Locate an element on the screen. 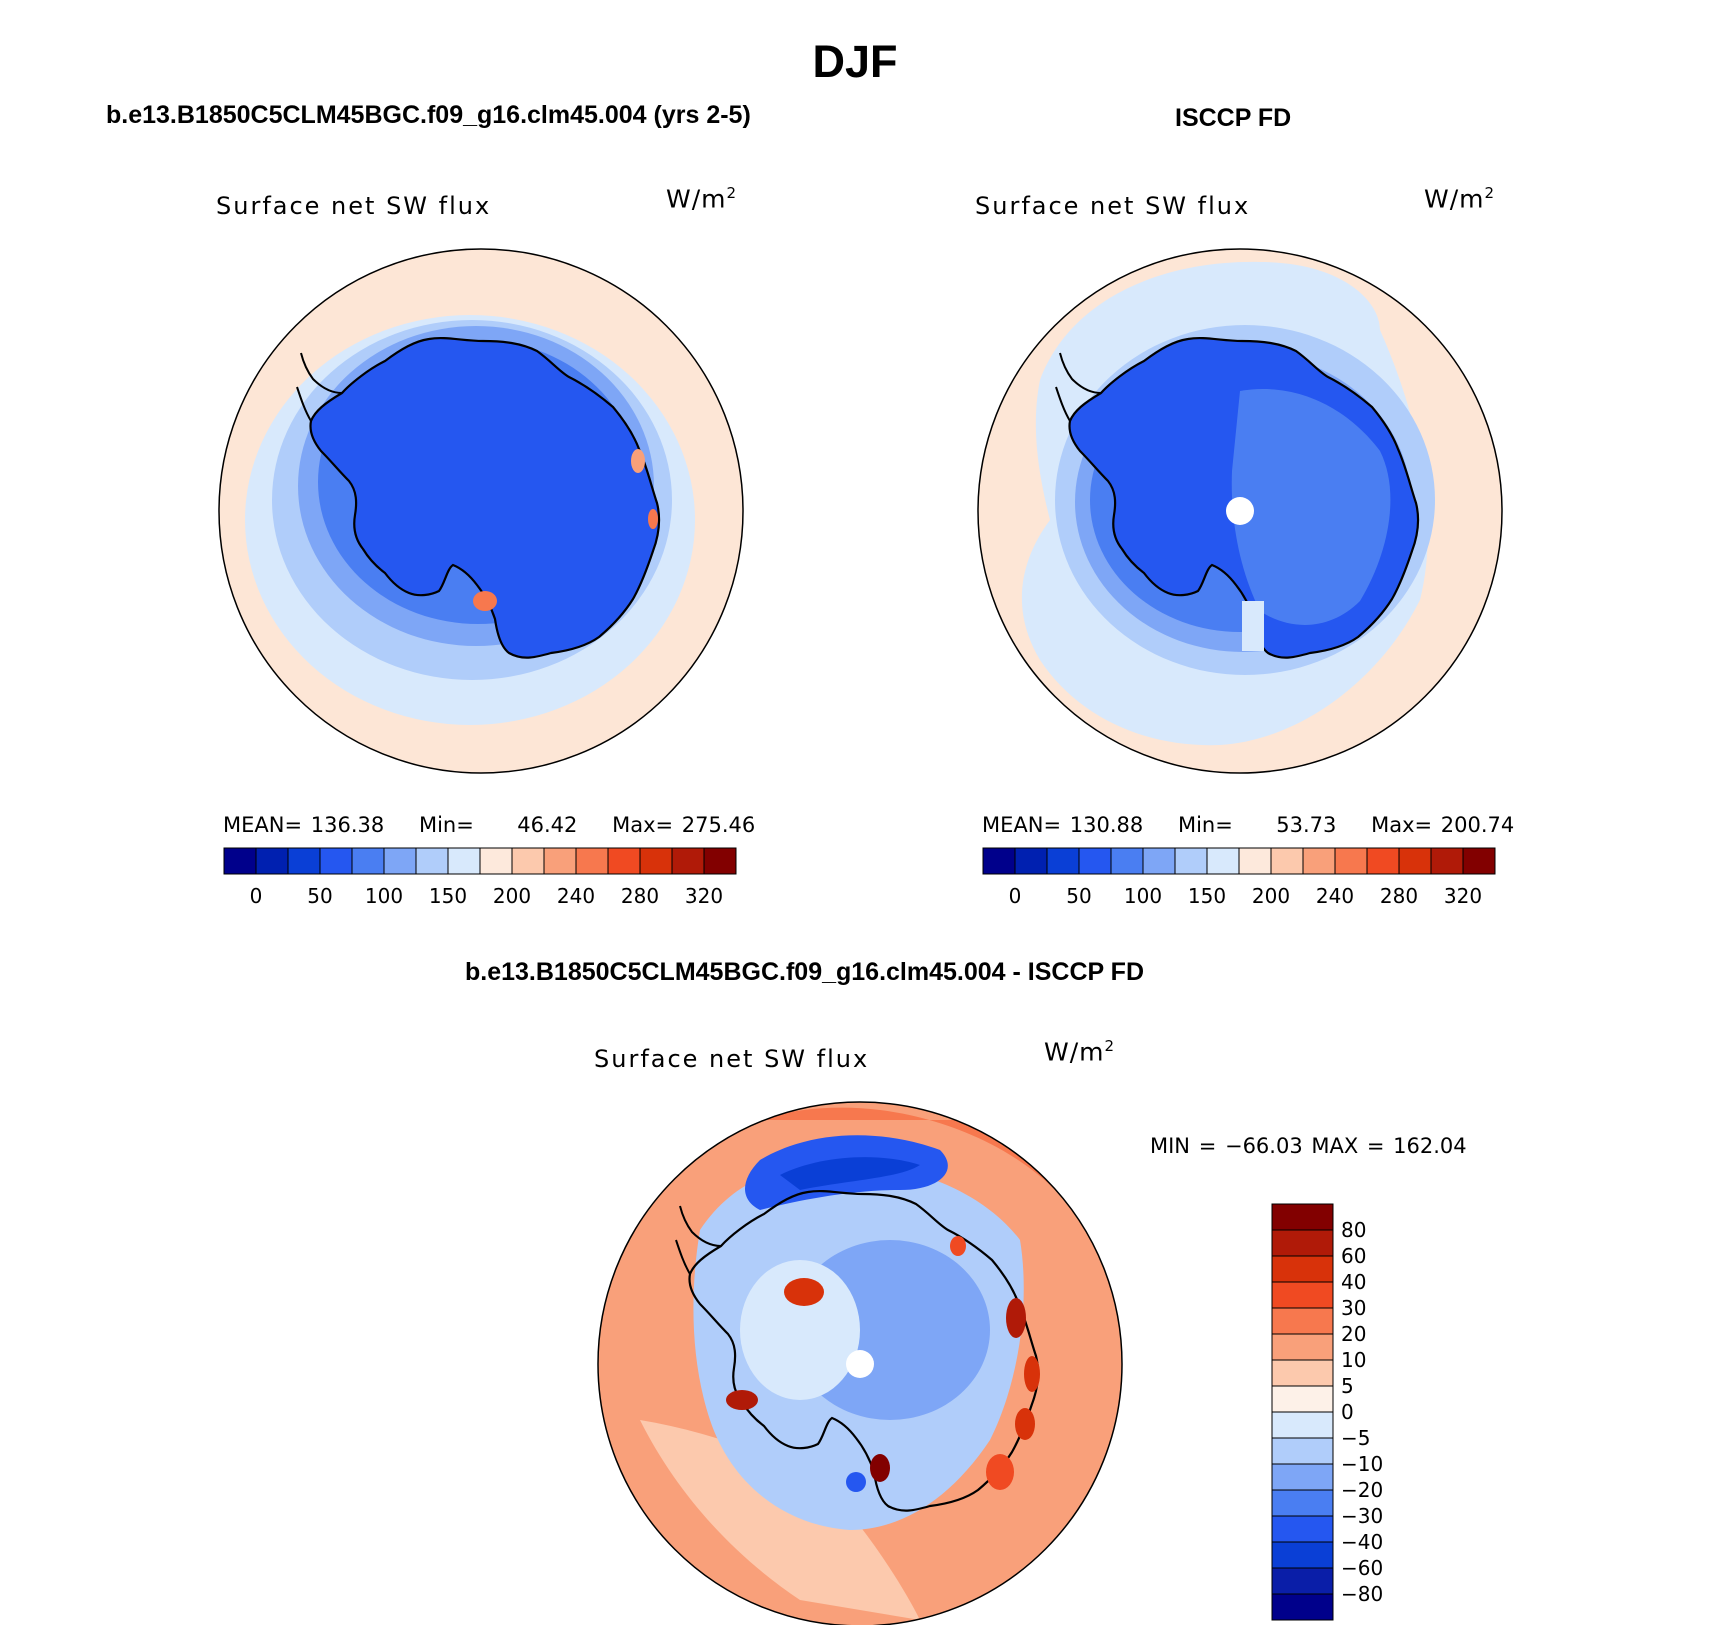  panel-2-max-label: Max= is located at coordinates (1402, 825).